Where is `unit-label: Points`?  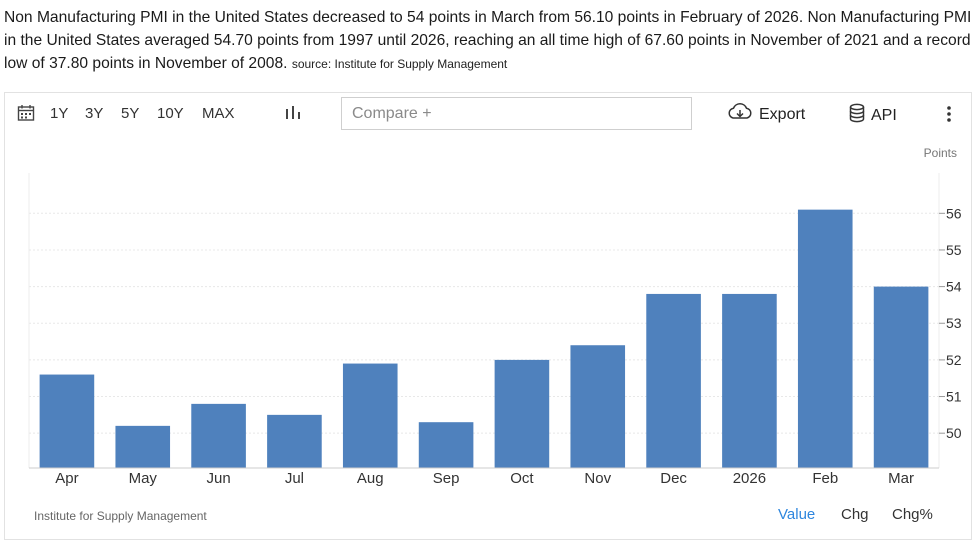 unit-label: Points is located at coordinates (940, 153).